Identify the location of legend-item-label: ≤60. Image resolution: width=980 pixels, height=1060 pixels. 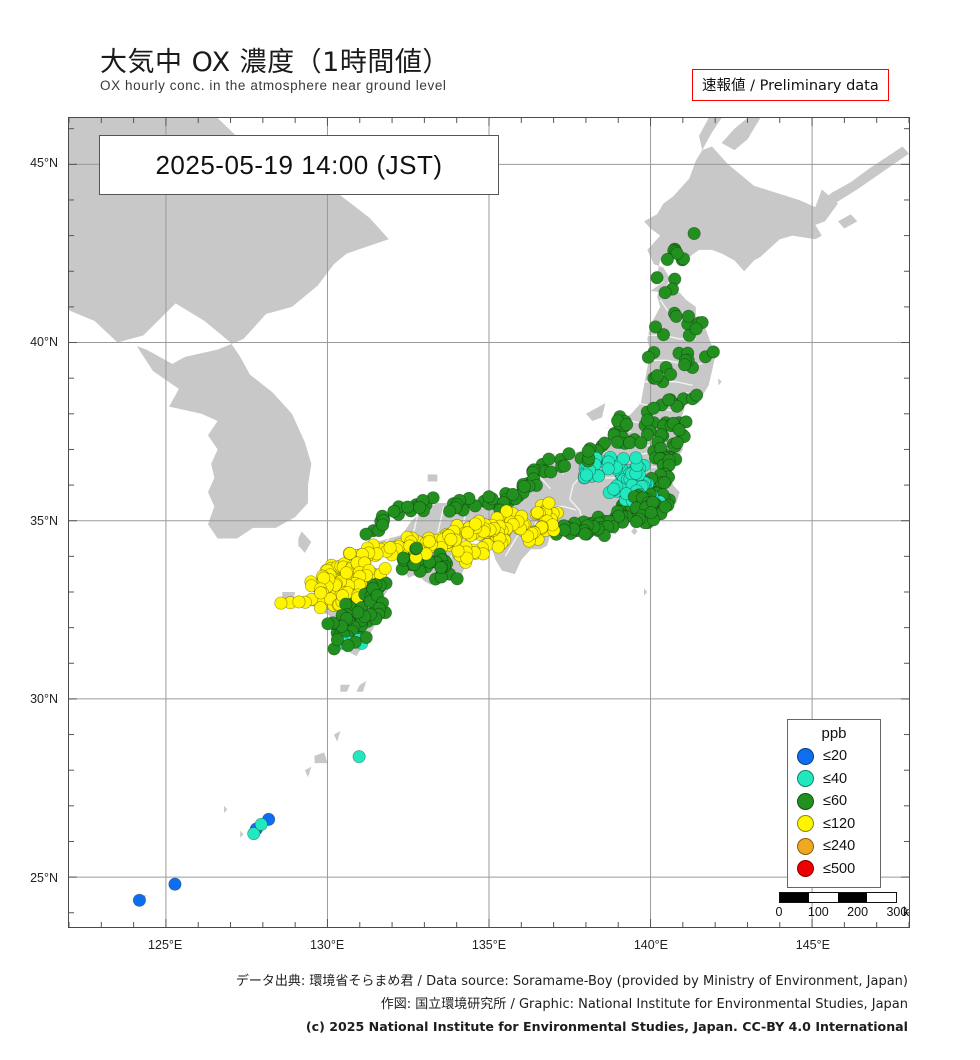
(835, 801).